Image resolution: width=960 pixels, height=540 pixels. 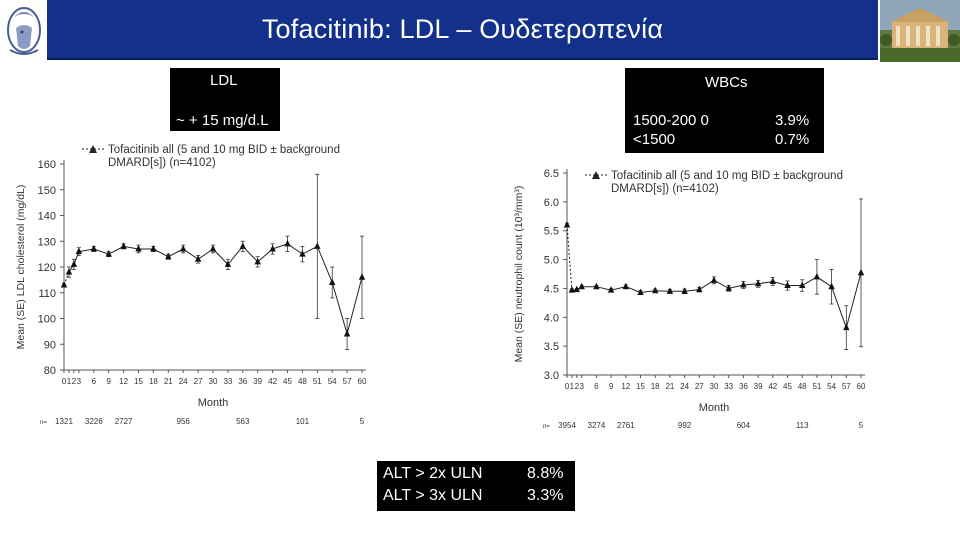 I want to click on n-at-risk-label: n=, so click(x=546, y=427).